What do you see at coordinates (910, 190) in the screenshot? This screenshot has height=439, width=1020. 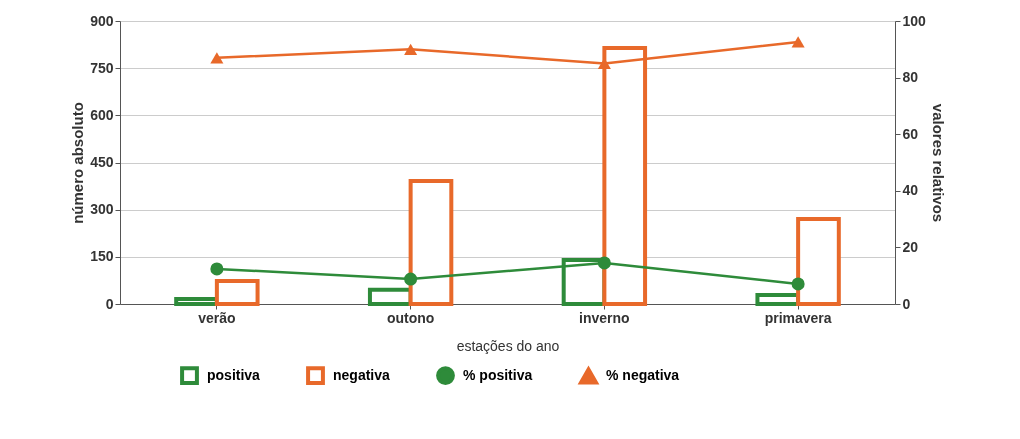 I see `y2-tick-label: 40` at bounding box center [910, 190].